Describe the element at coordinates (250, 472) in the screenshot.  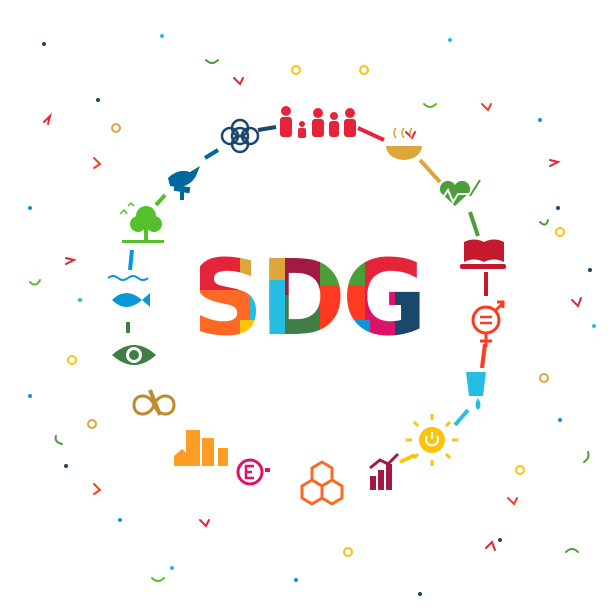
I see `icon-inequality` at that location.